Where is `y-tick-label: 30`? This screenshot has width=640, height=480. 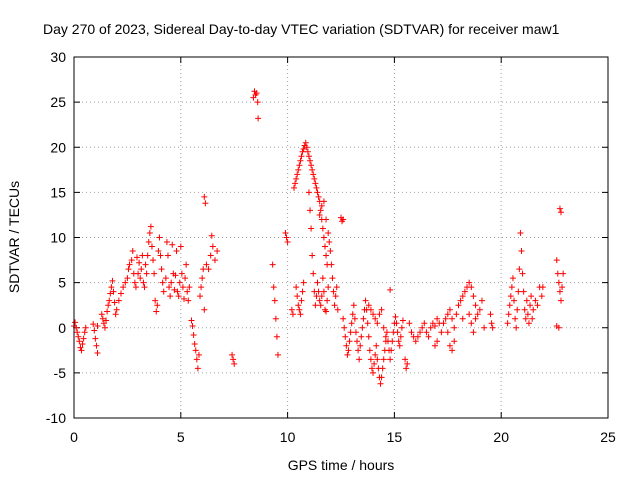 y-tick-label: 30 is located at coordinates (58, 57).